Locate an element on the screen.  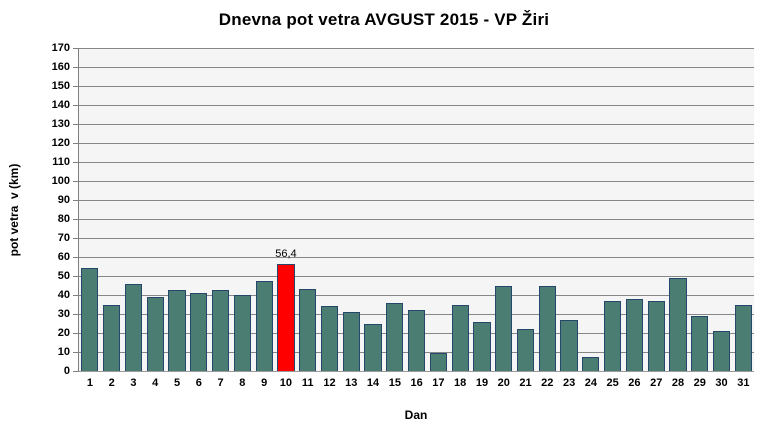
y-axis-tick-label: 170 is located at coordinates (60, 48).